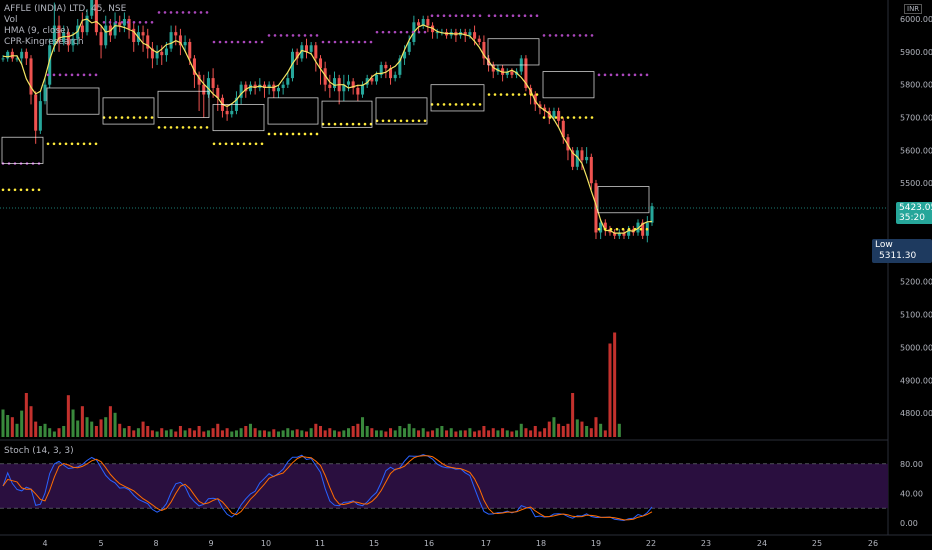  What do you see at coordinates (293, 111) in the screenshot?
I see `cpr-box` at bounding box center [293, 111].